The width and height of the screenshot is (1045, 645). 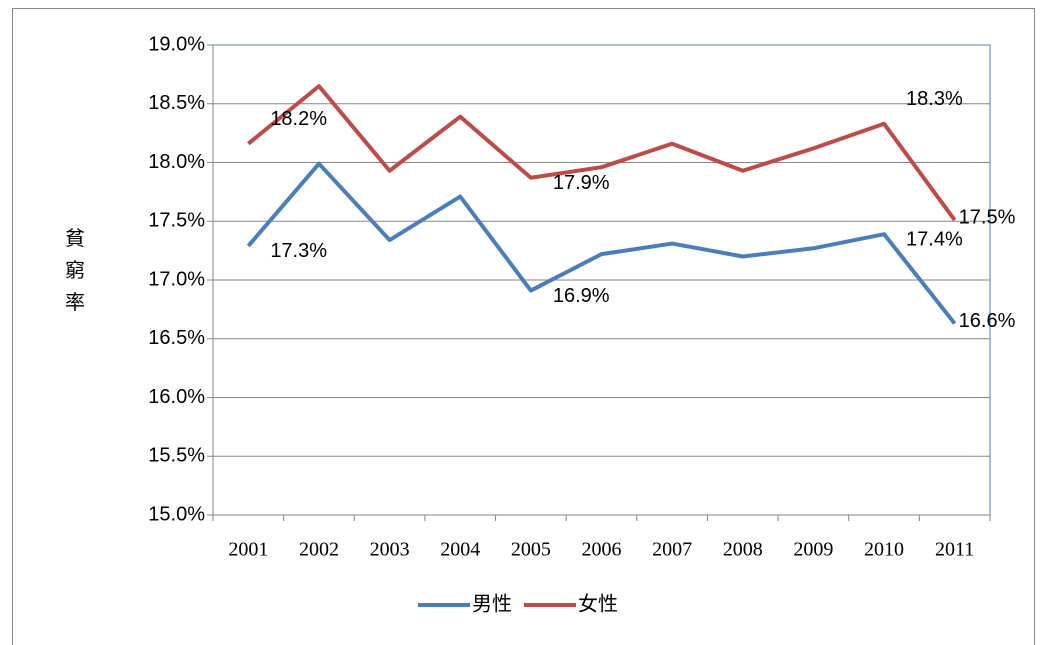 What do you see at coordinates (176, 397) in the screenshot?
I see `y-tick-label: 16.0%` at bounding box center [176, 397].